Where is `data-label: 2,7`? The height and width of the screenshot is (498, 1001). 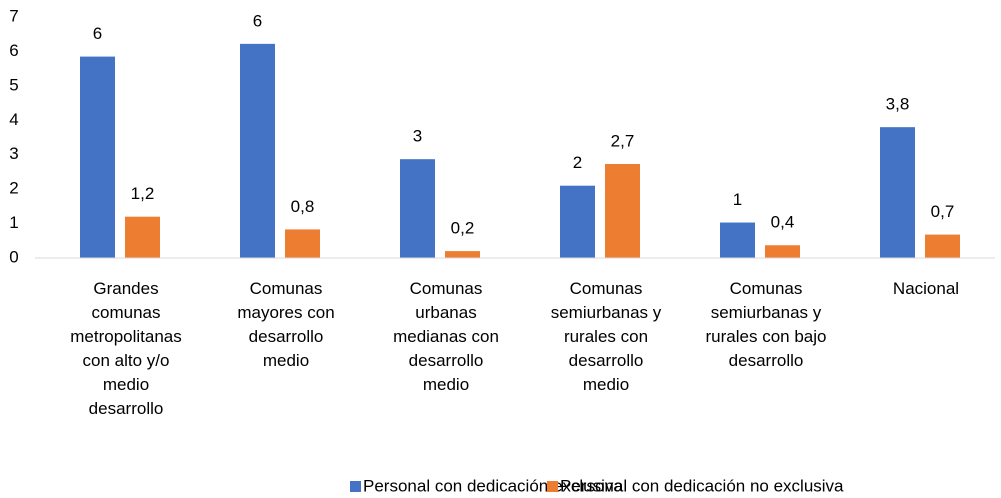 data-label: 2,7 is located at coordinates (623, 140).